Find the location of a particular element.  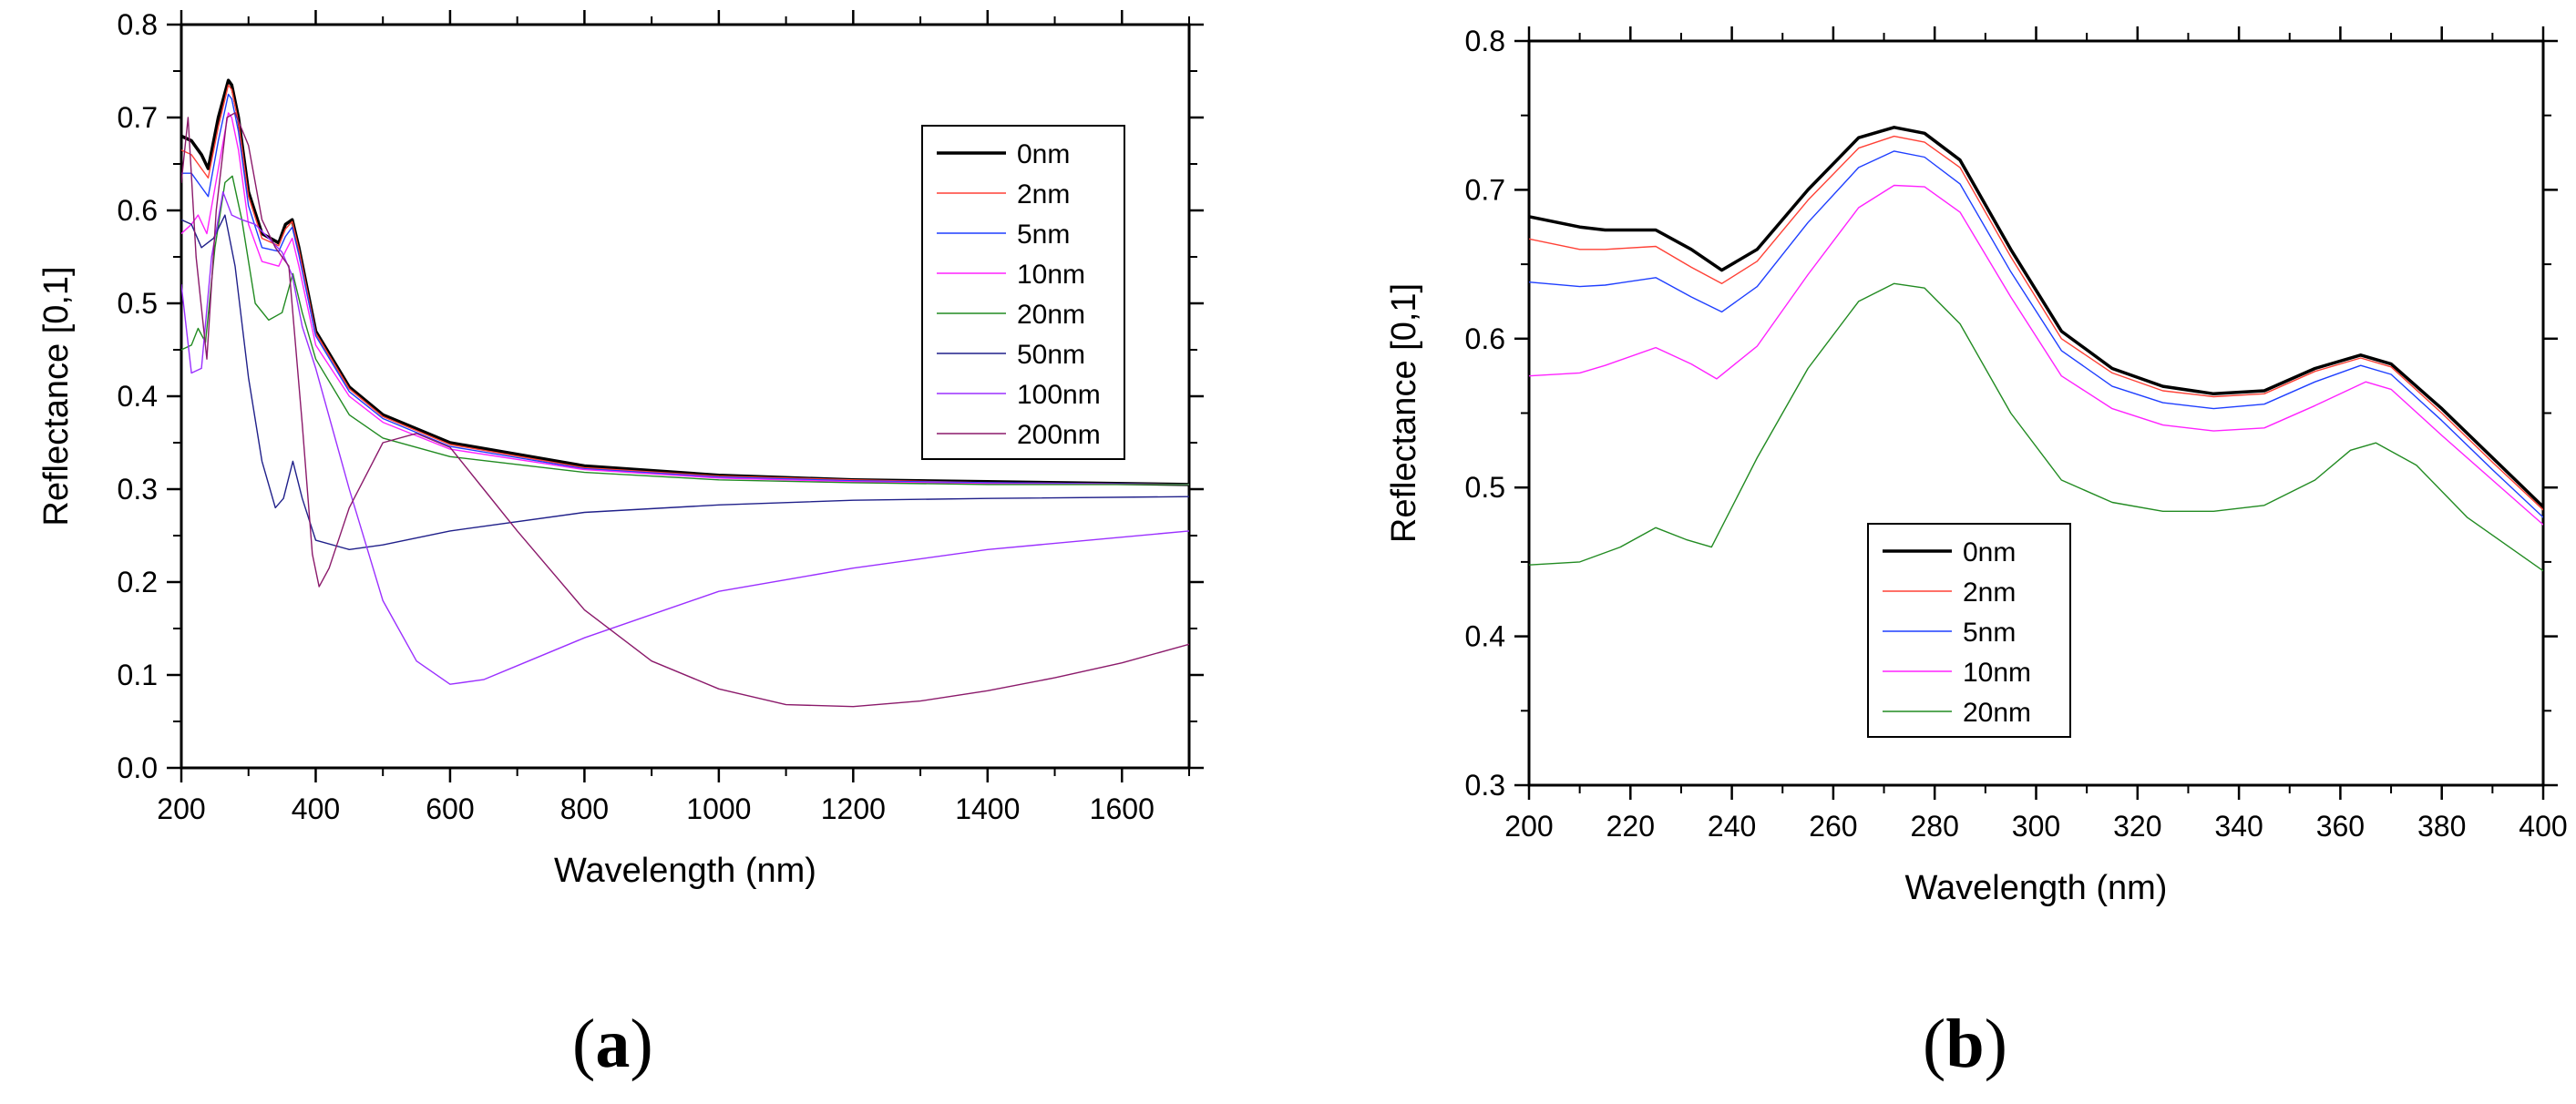

panel-label-b: (b) is located at coordinates (1965, 1044).